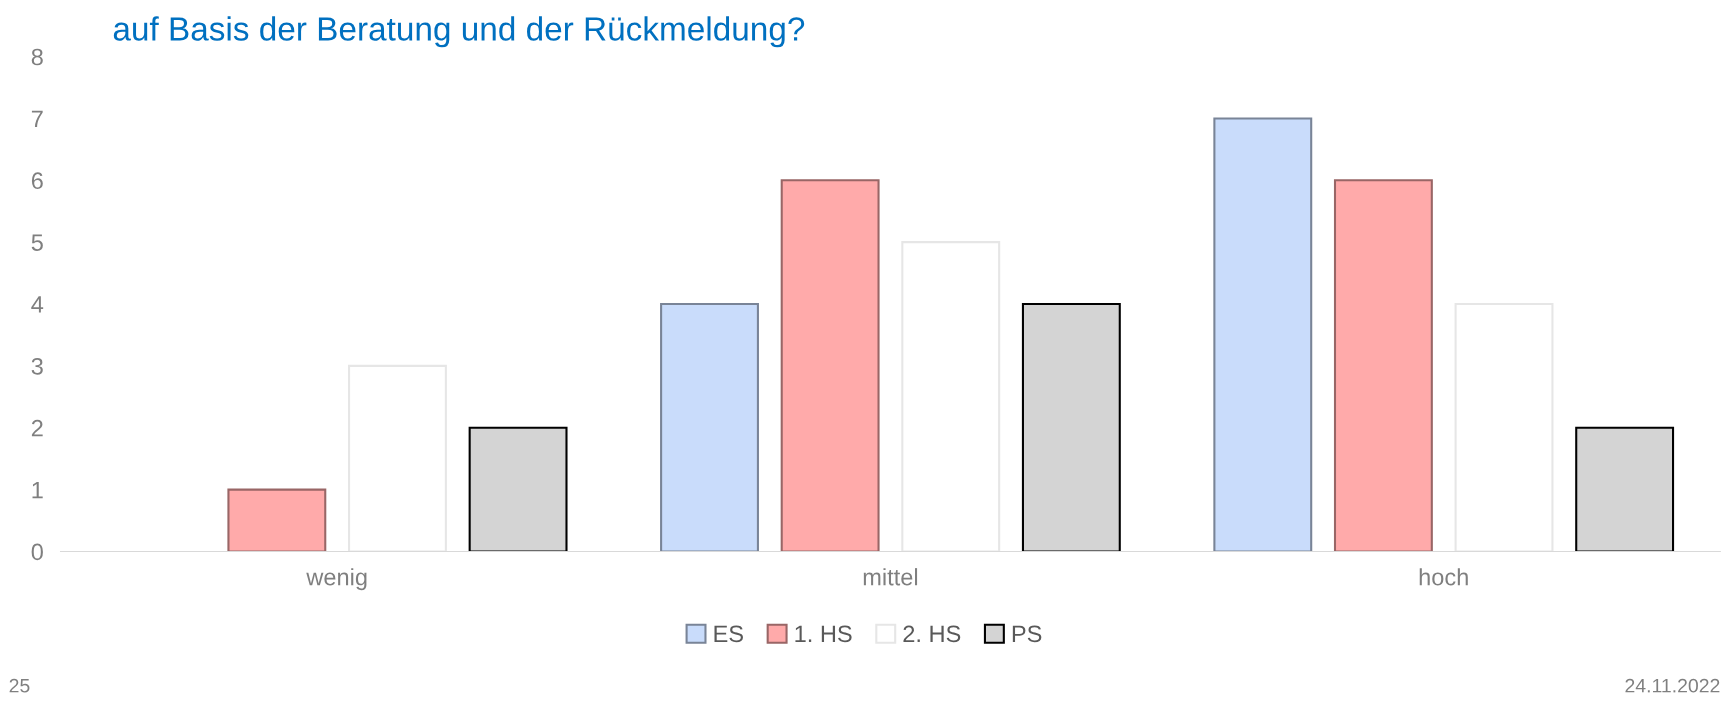  I want to click on y-tick-label: 3, so click(37, 366).